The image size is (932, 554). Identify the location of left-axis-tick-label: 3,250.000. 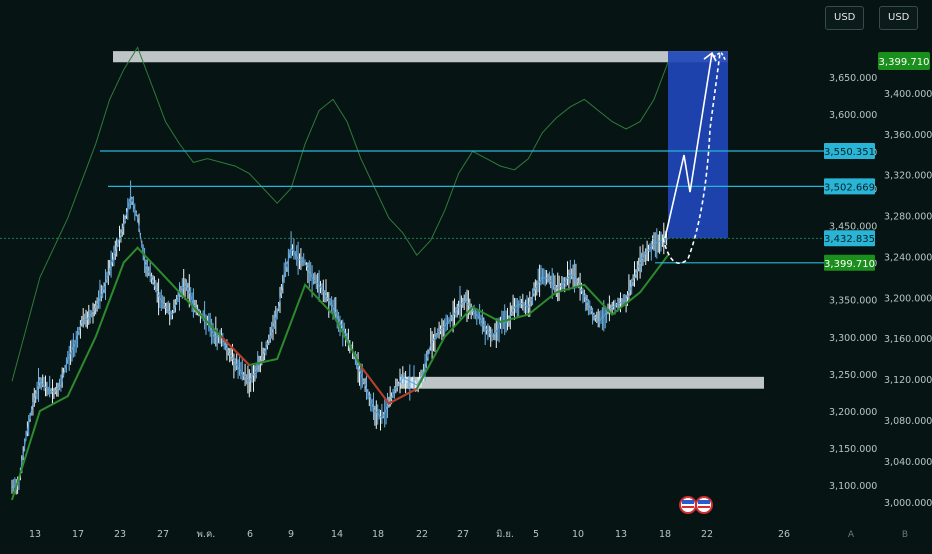
(853, 375).